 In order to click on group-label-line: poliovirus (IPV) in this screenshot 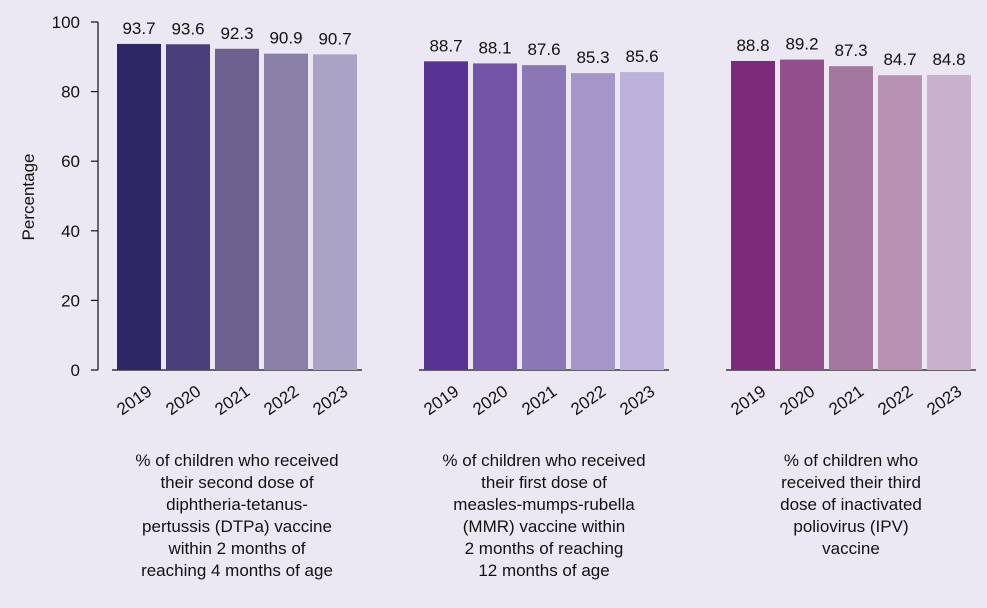, I will do `click(851, 526)`.